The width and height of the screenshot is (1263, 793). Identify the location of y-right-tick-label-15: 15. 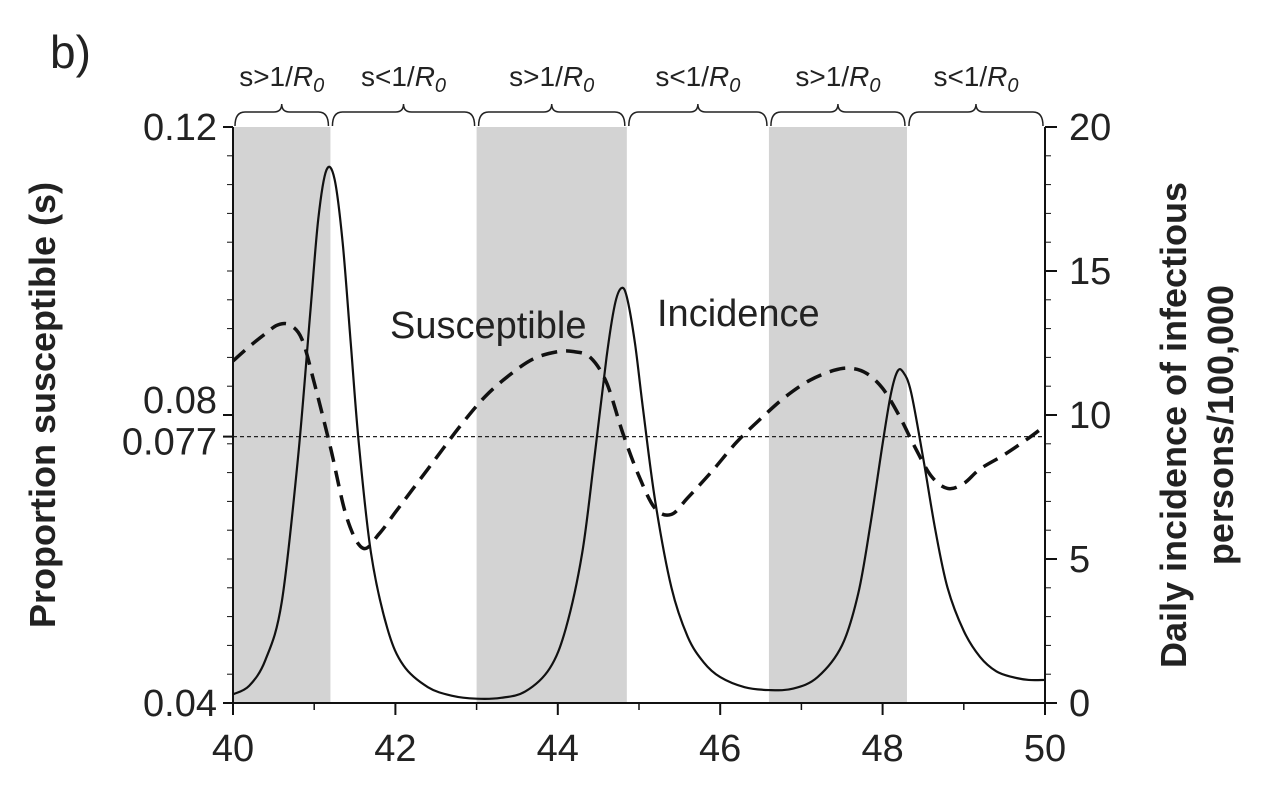
(1090, 272).